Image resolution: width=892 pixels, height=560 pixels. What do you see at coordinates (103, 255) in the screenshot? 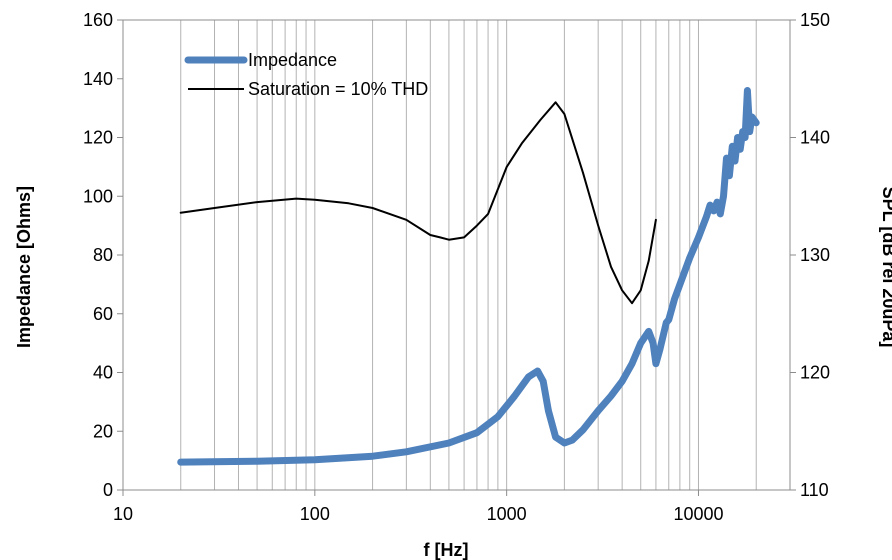
I see `y-tick-label: 80` at bounding box center [103, 255].